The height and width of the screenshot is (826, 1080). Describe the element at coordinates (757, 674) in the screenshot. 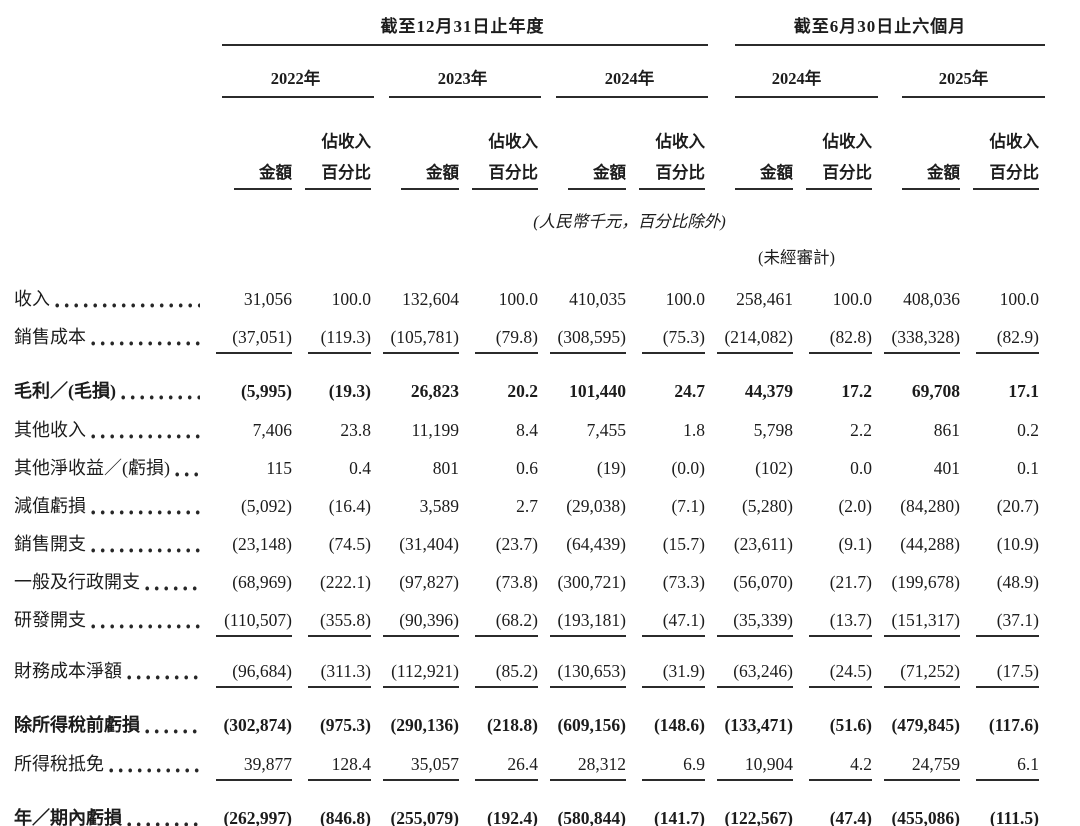

I see `amount-cell: (63,246)` at that location.